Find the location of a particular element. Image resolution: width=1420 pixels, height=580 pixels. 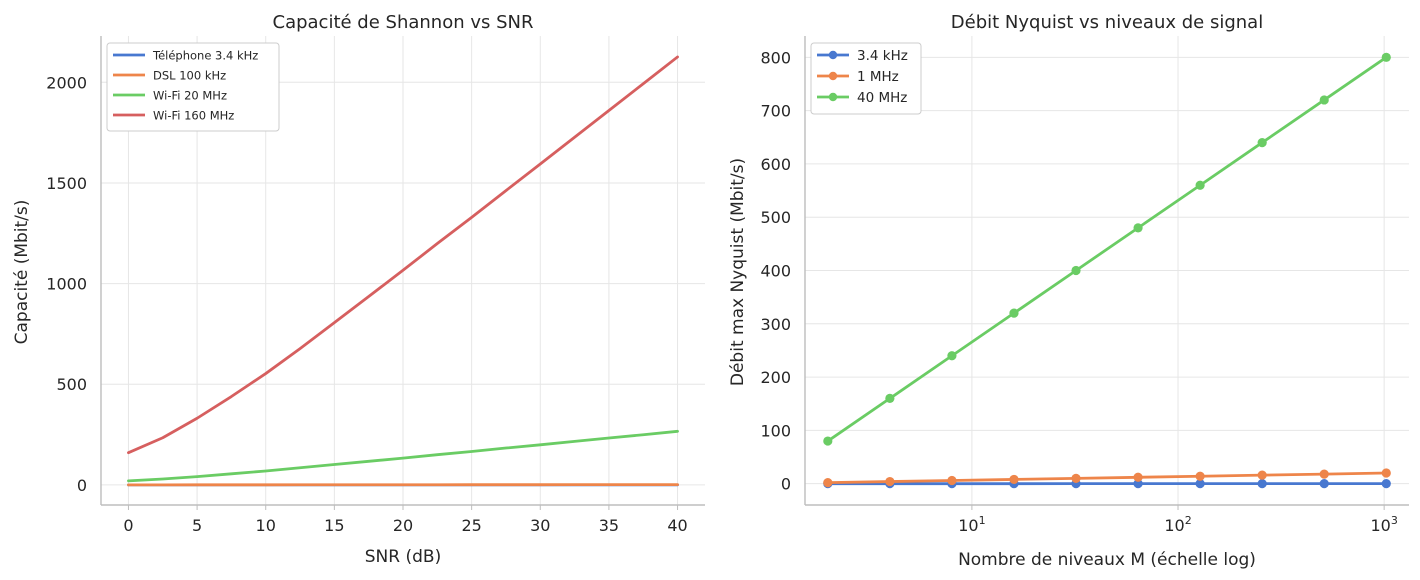

x-tick-label: 10 is located at coordinates (266, 525).